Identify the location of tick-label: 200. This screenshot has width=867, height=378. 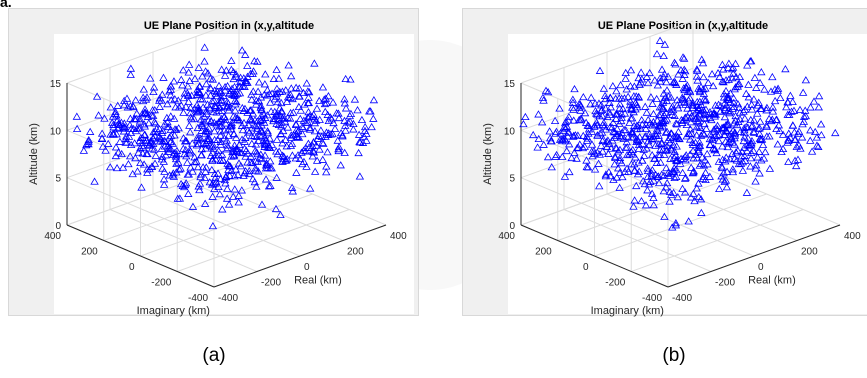
(89, 252).